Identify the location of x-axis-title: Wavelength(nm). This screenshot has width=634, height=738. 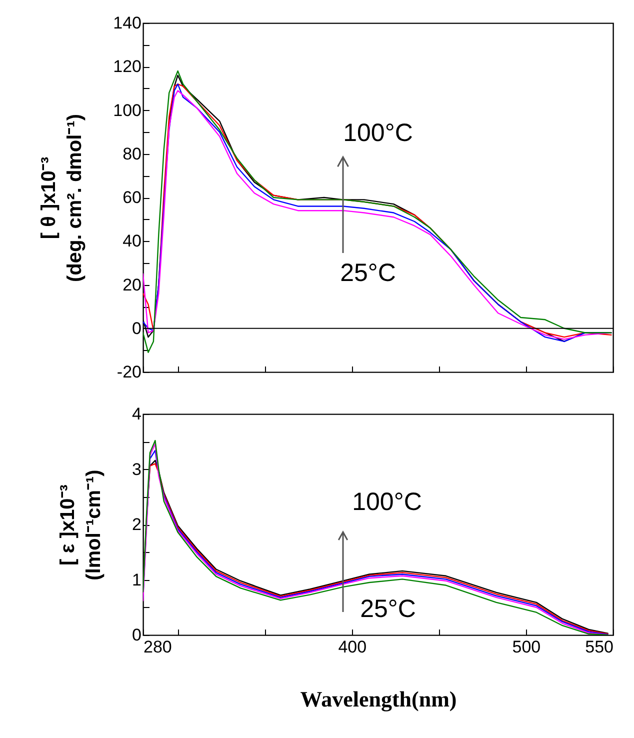
(378, 699).